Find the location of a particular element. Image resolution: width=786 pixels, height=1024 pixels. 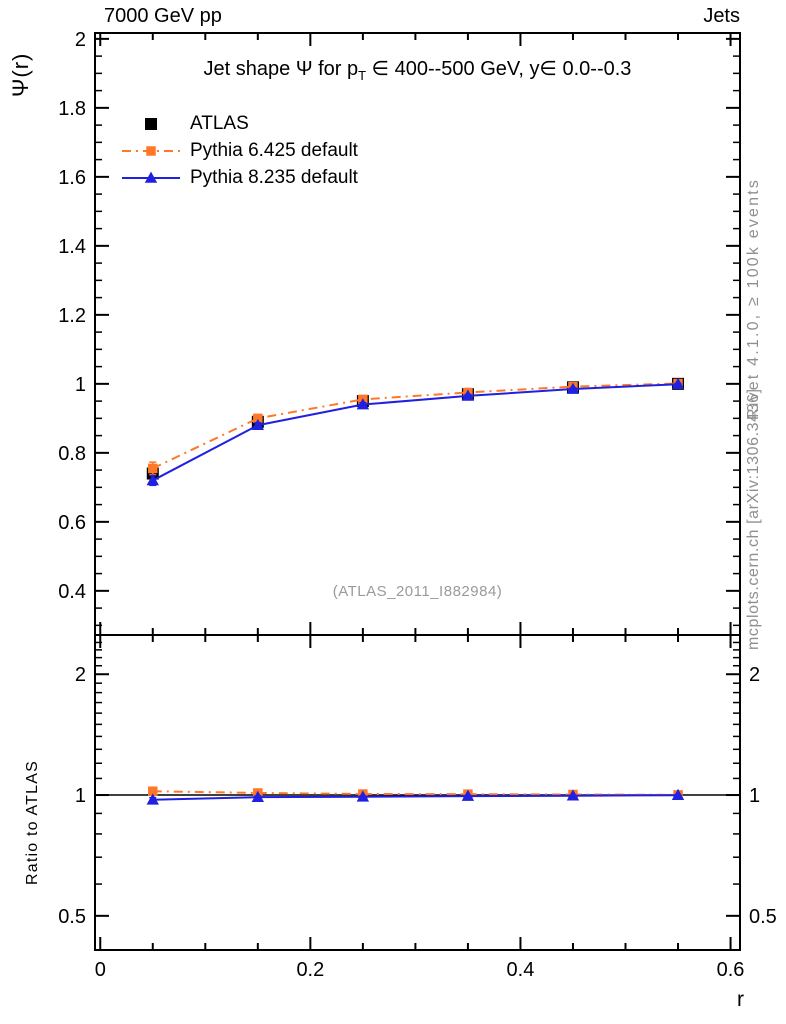

main-y-tick-label: 1.4 is located at coordinates (72, 247).